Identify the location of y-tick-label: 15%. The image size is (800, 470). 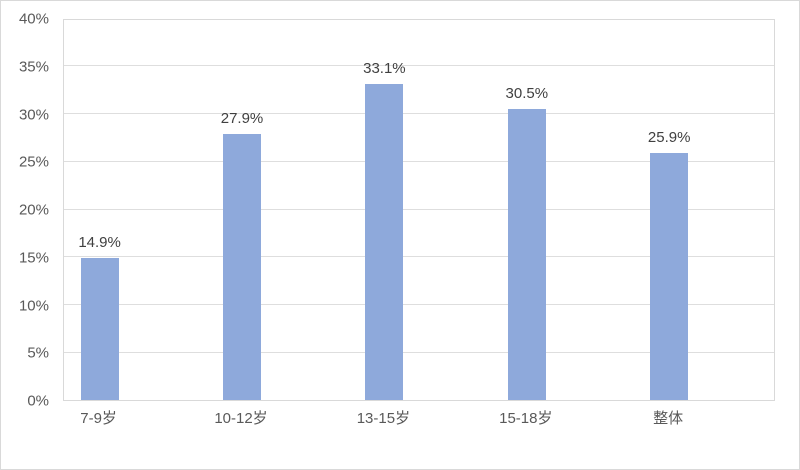
(33, 258).